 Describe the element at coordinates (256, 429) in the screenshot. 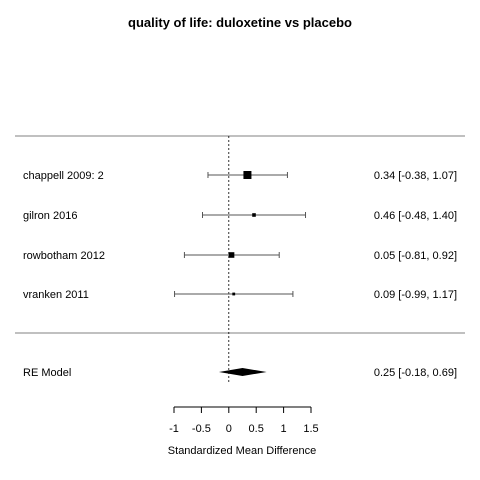

I see `tick-label: 0.5` at that location.